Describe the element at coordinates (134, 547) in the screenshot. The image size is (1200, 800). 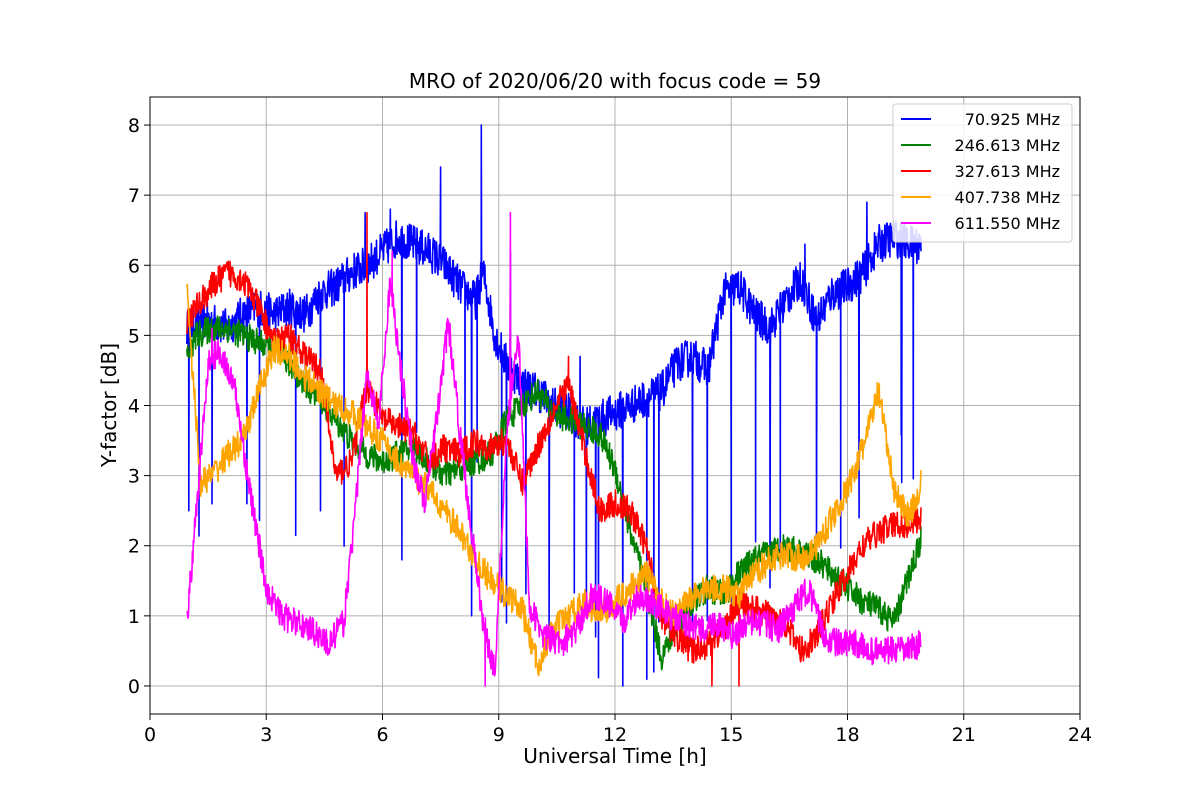
I see `y-tick-label: 2` at that location.